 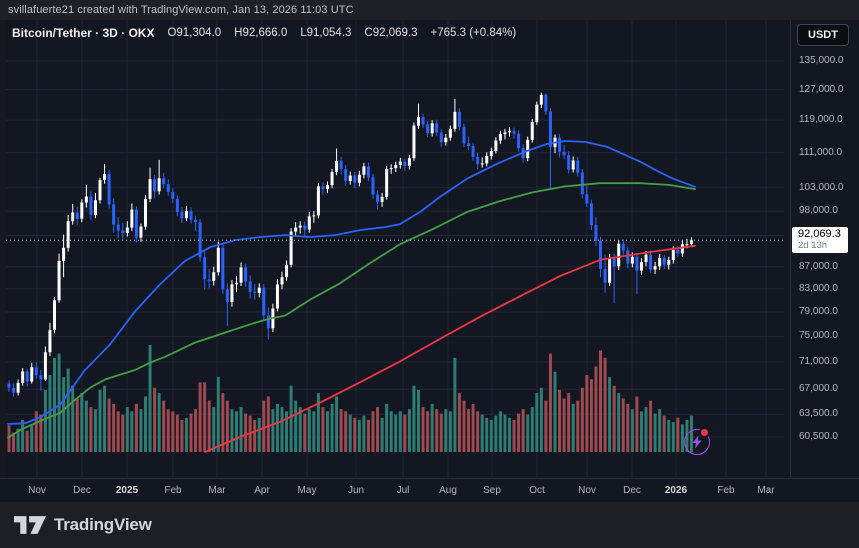 What do you see at coordinates (448, 490) in the screenshot?
I see `time-tick: Aug` at bounding box center [448, 490].